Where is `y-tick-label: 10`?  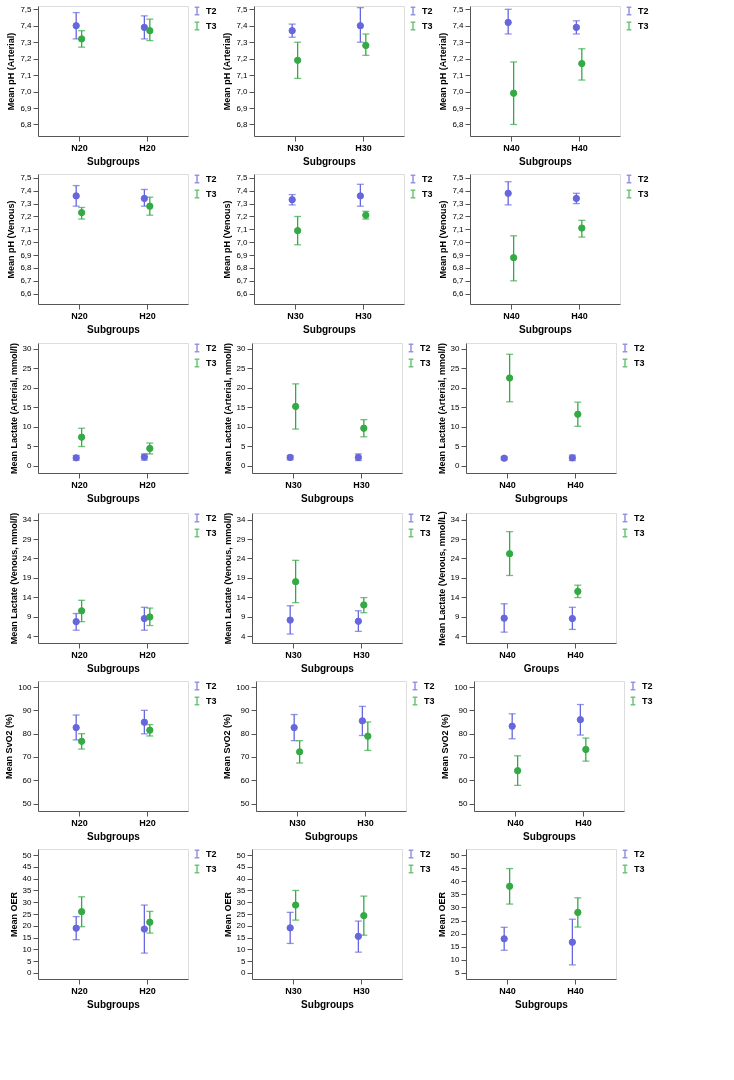 y-tick-label: 10 is located at coordinates (455, 960).